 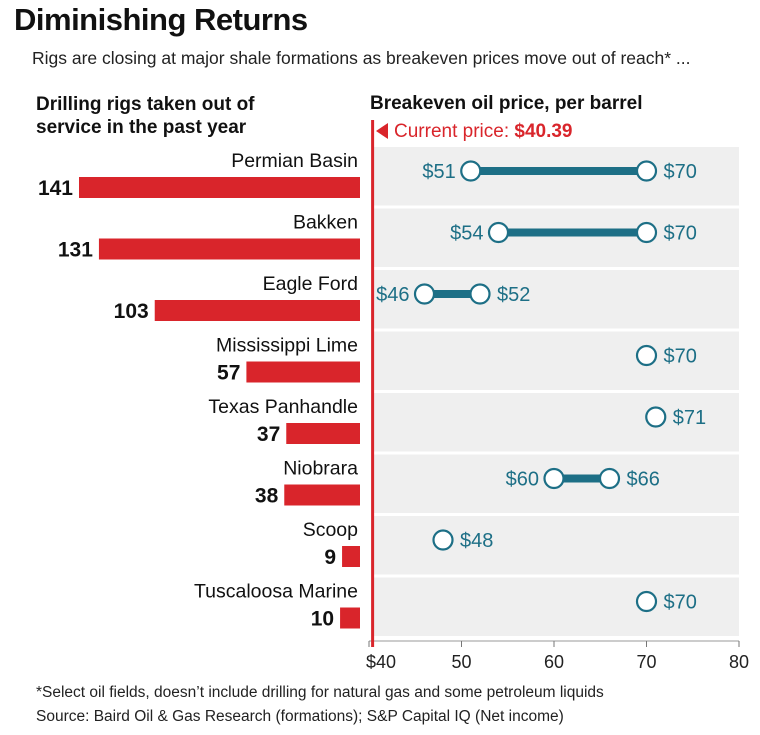 I want to click on price-low-label: $51, so click(x=438, y=172).